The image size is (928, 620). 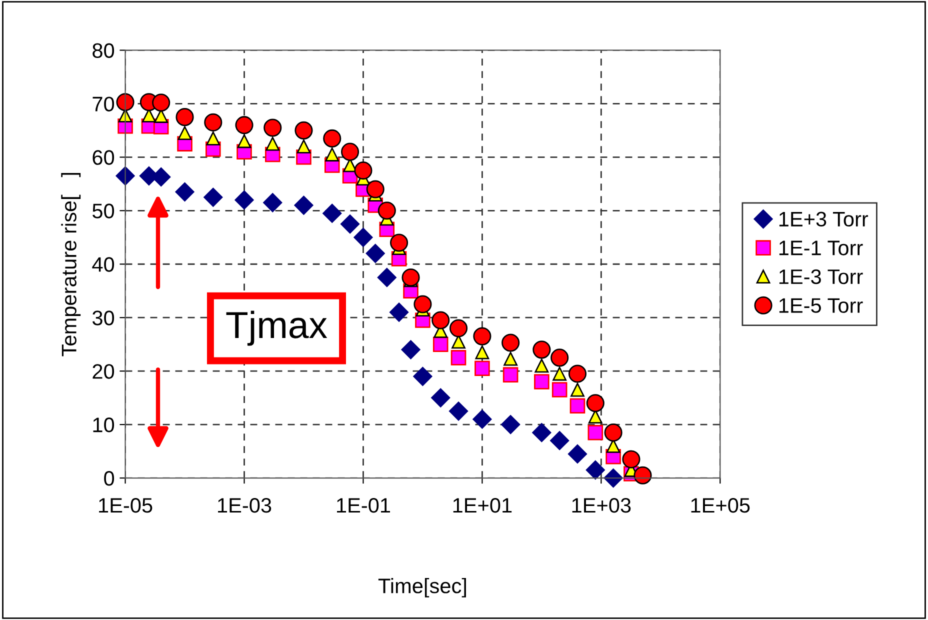 What do you see at coordinates (821, 276) in the screenshot?
I see `legend-label: 1E-3 Torr` at bounding box center [821, 276].